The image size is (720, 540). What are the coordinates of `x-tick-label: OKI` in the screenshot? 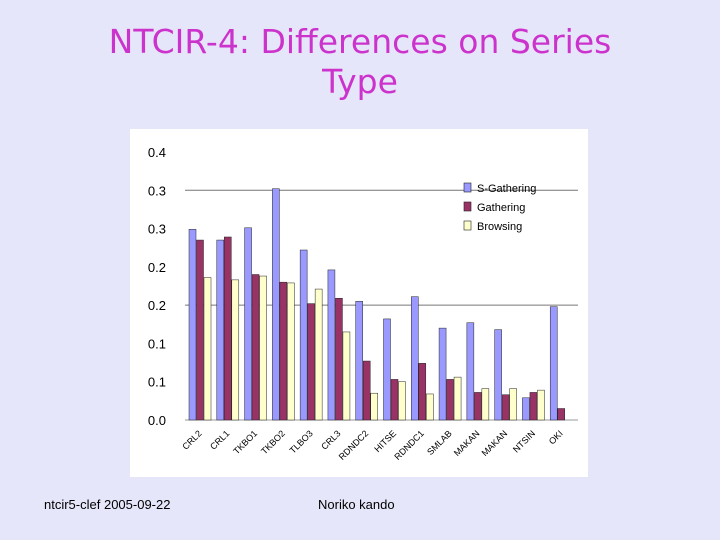 It's located at (556, 437).